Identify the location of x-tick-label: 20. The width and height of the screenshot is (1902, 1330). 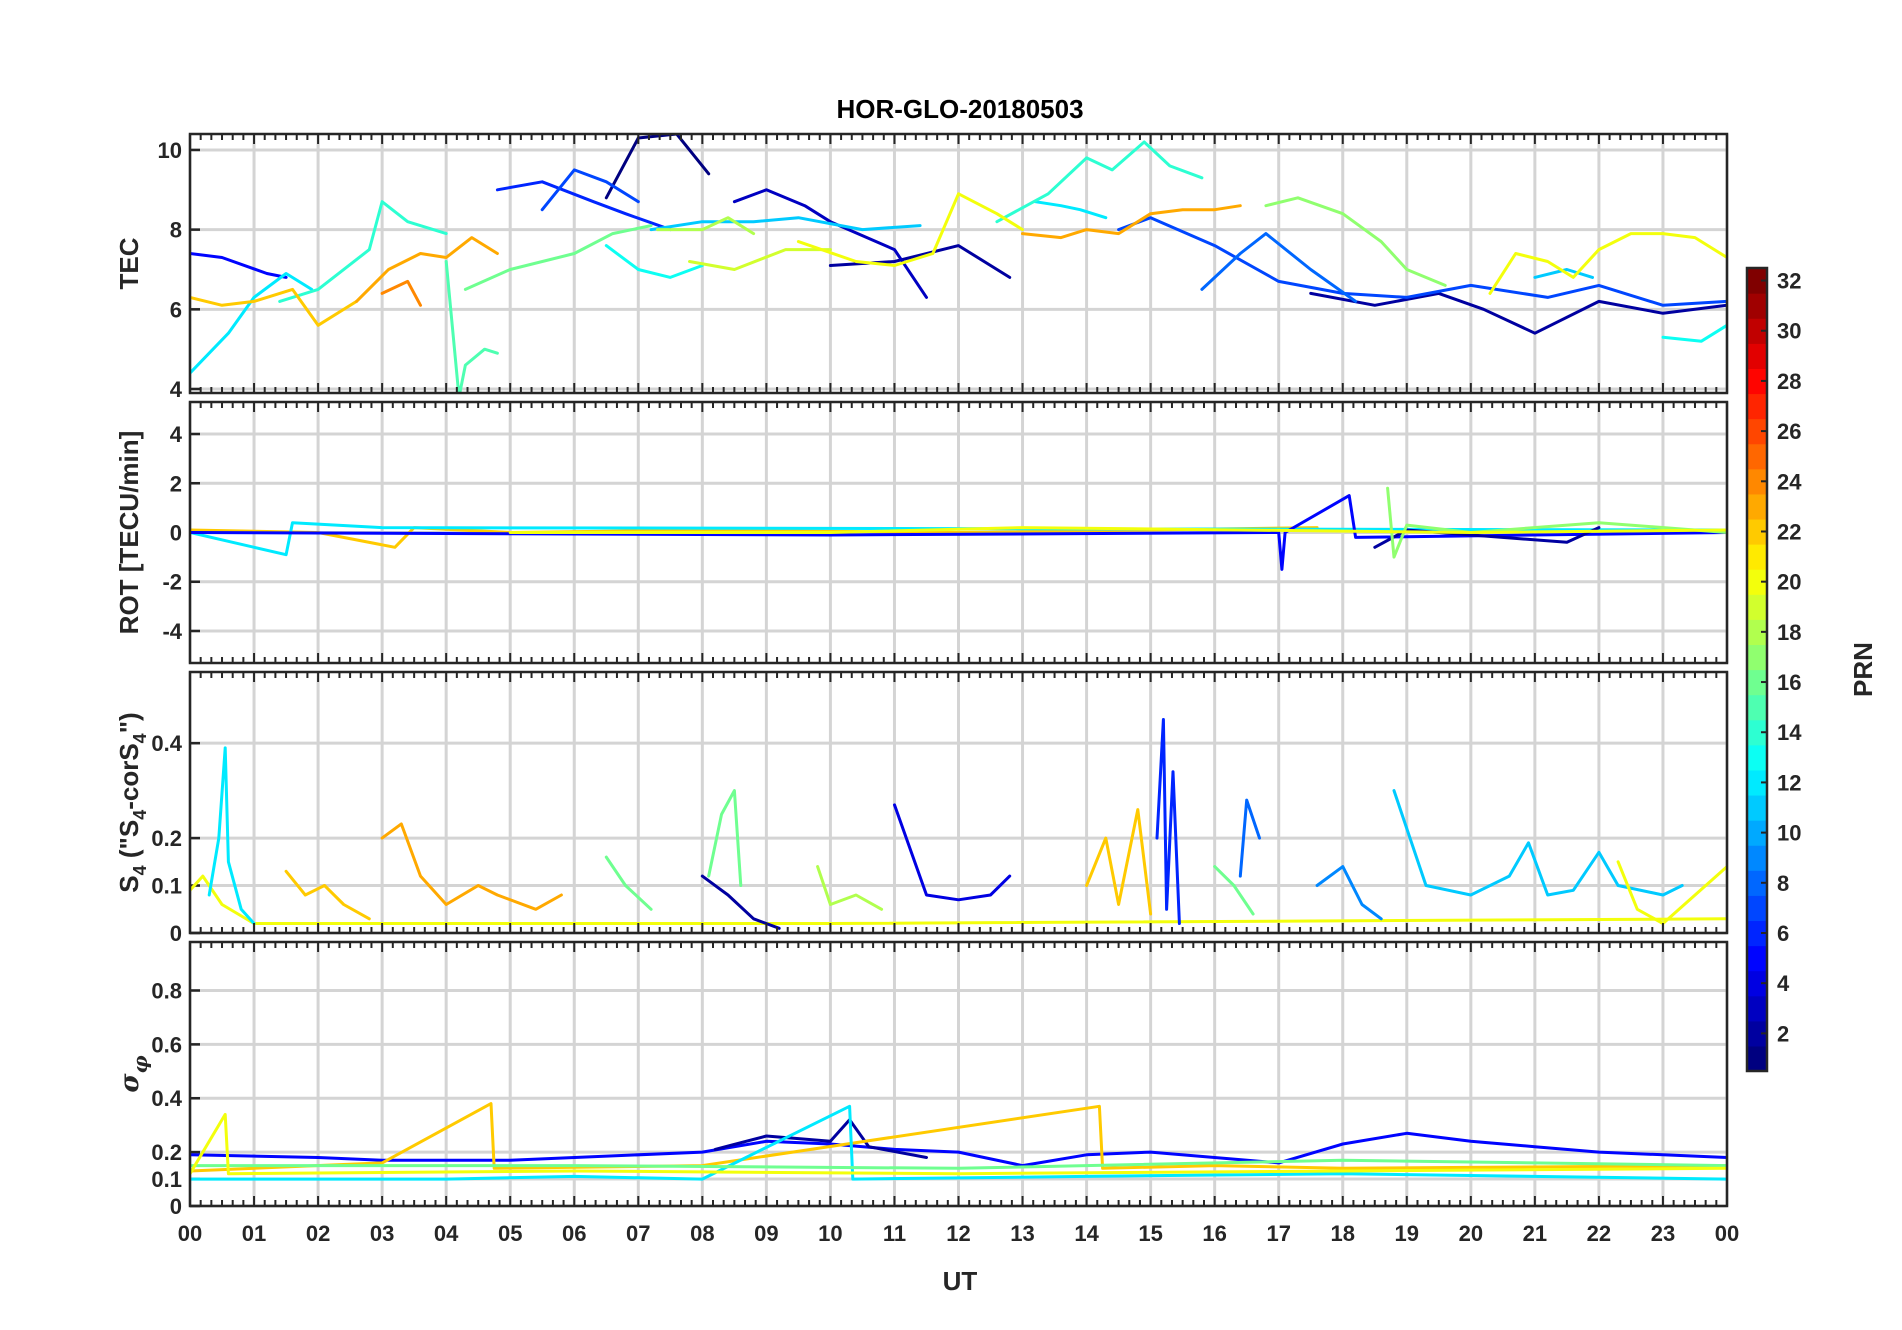
(1471, 1233).